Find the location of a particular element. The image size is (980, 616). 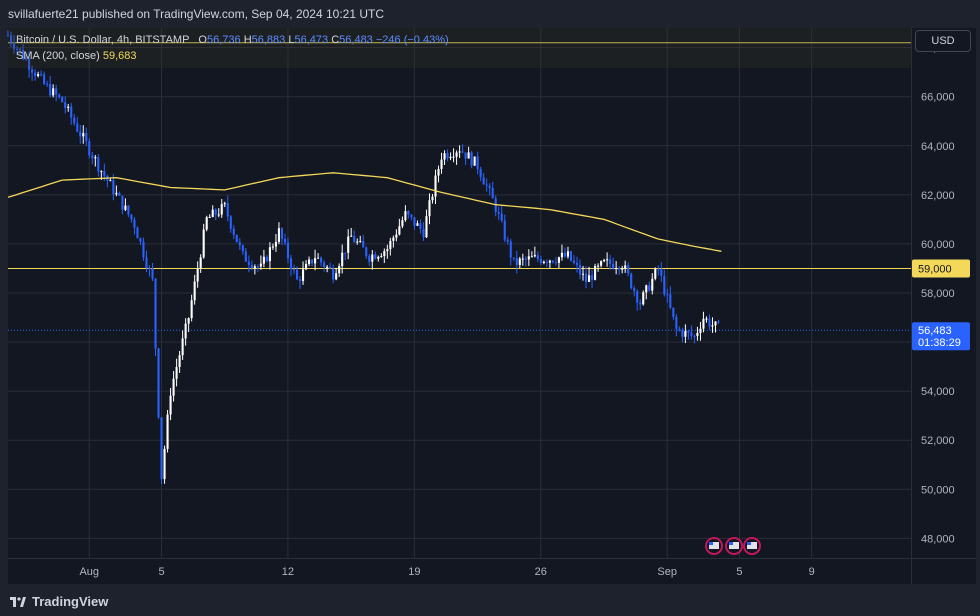

current-price-tag is located at coordinates (941, 336).